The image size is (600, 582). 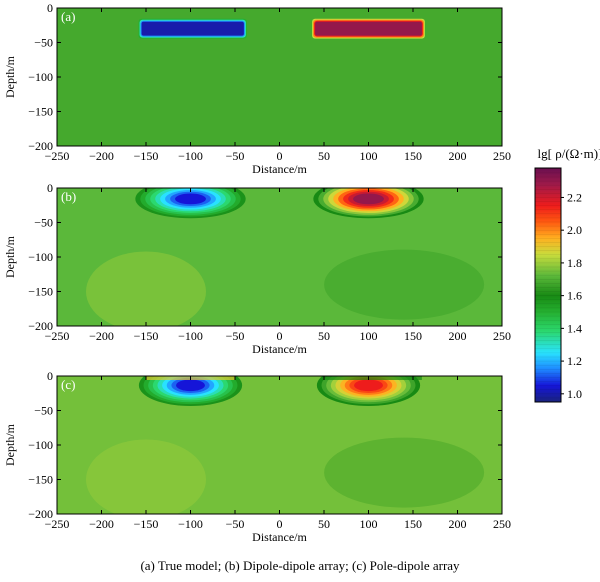 What do you see at coordinates (574, 230) in the screenshot?
I see `colorbar-tick-label: 2.0` at bounding box center [574, 230].